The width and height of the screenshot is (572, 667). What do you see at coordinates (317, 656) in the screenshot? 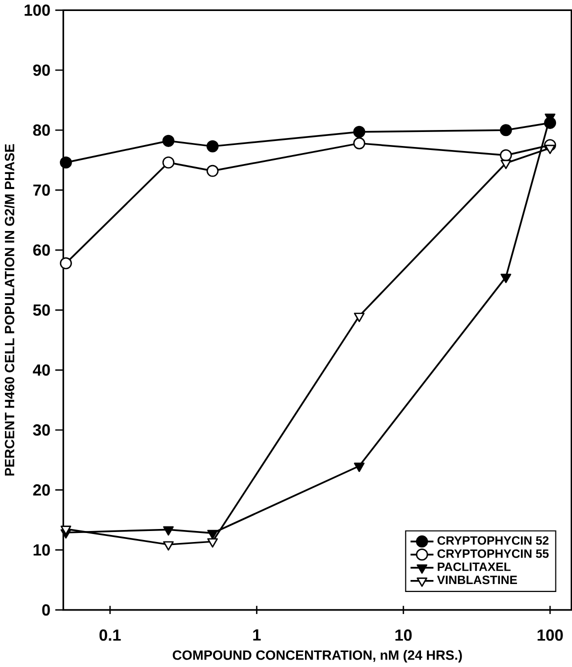
I see `x-axis-title: COMPOUND CONCENTRATION, nM (24 HRS.)` at bounding box center [317, 656].